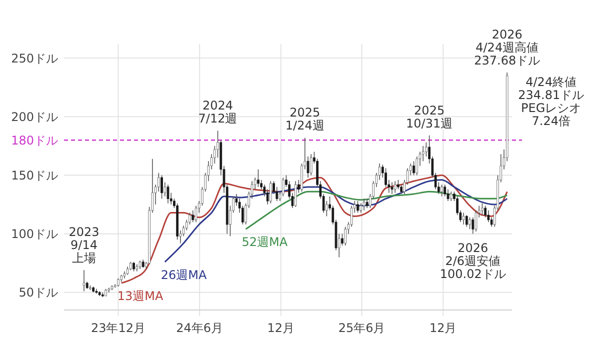 This screenshot has width=600, height=350. Describe the element at coordinates (34, 58) in the screenshot. I see `y-tick-label: 250ドル` at that location.